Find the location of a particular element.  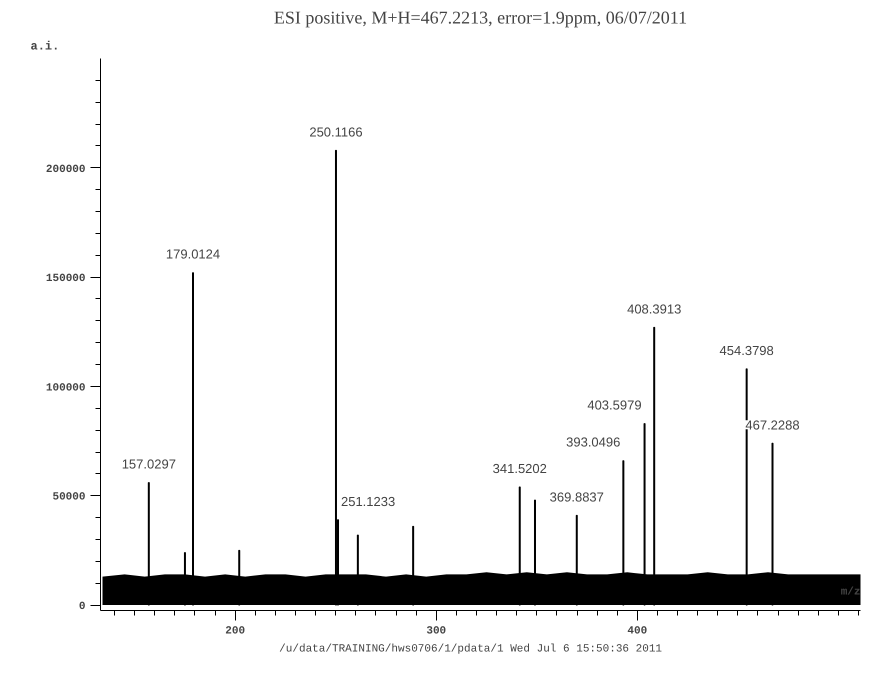

y-tick-label: 200000 is located at coordinates (66, 170).